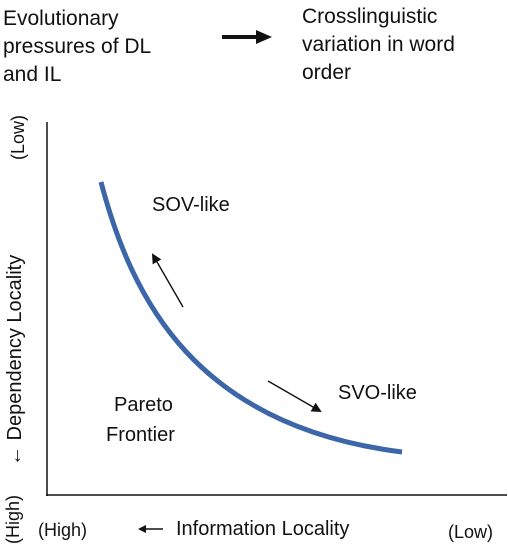  Describe the element at coordinates (32, 74) in the screenshot. I see `header-left-line3: and IL` at that location.